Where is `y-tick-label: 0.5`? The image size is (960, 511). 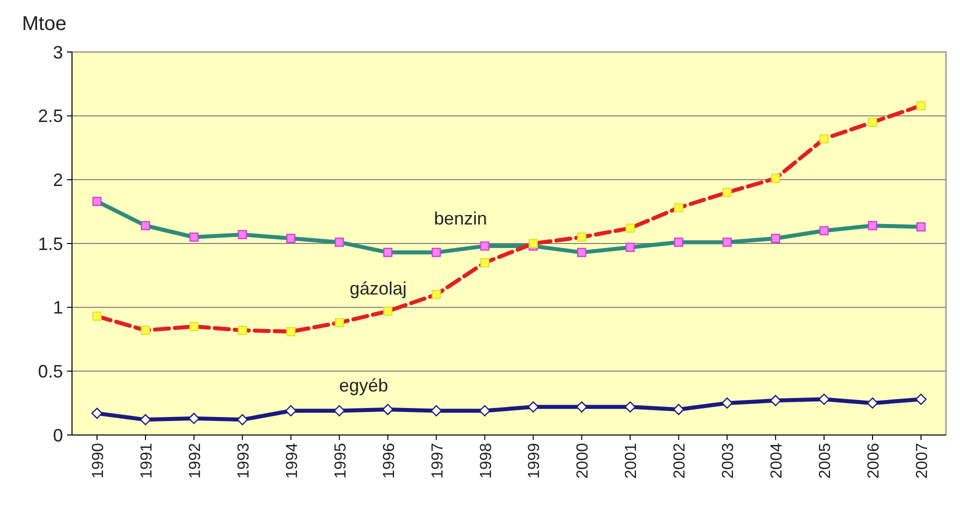 y-tick-label: 0.5 is located at coordinates (50, 371).